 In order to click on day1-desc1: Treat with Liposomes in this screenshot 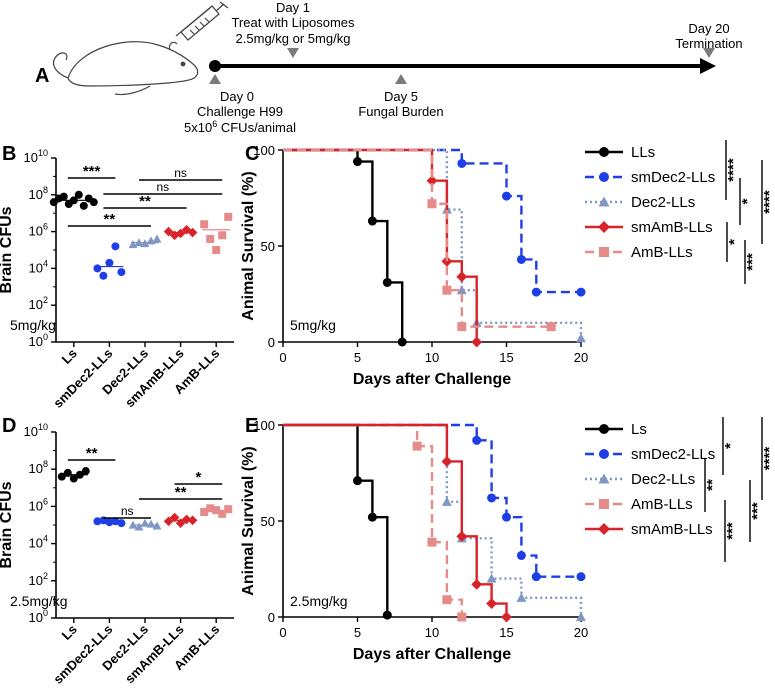, I will do `click(293, 22)`.